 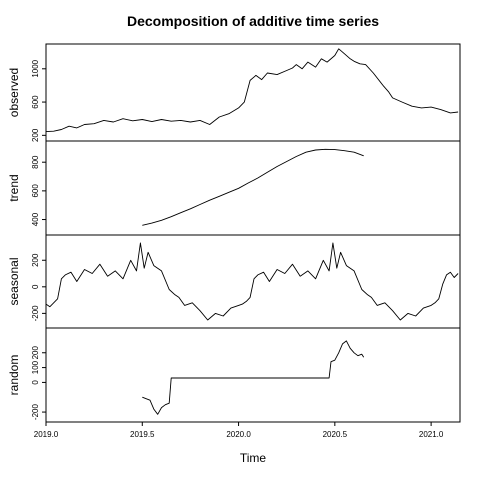 What do you see at coordinates (335, 434) in the screenshot?
I see `x-tick-label-3: 2020.5` at bounding box center [335, 434].